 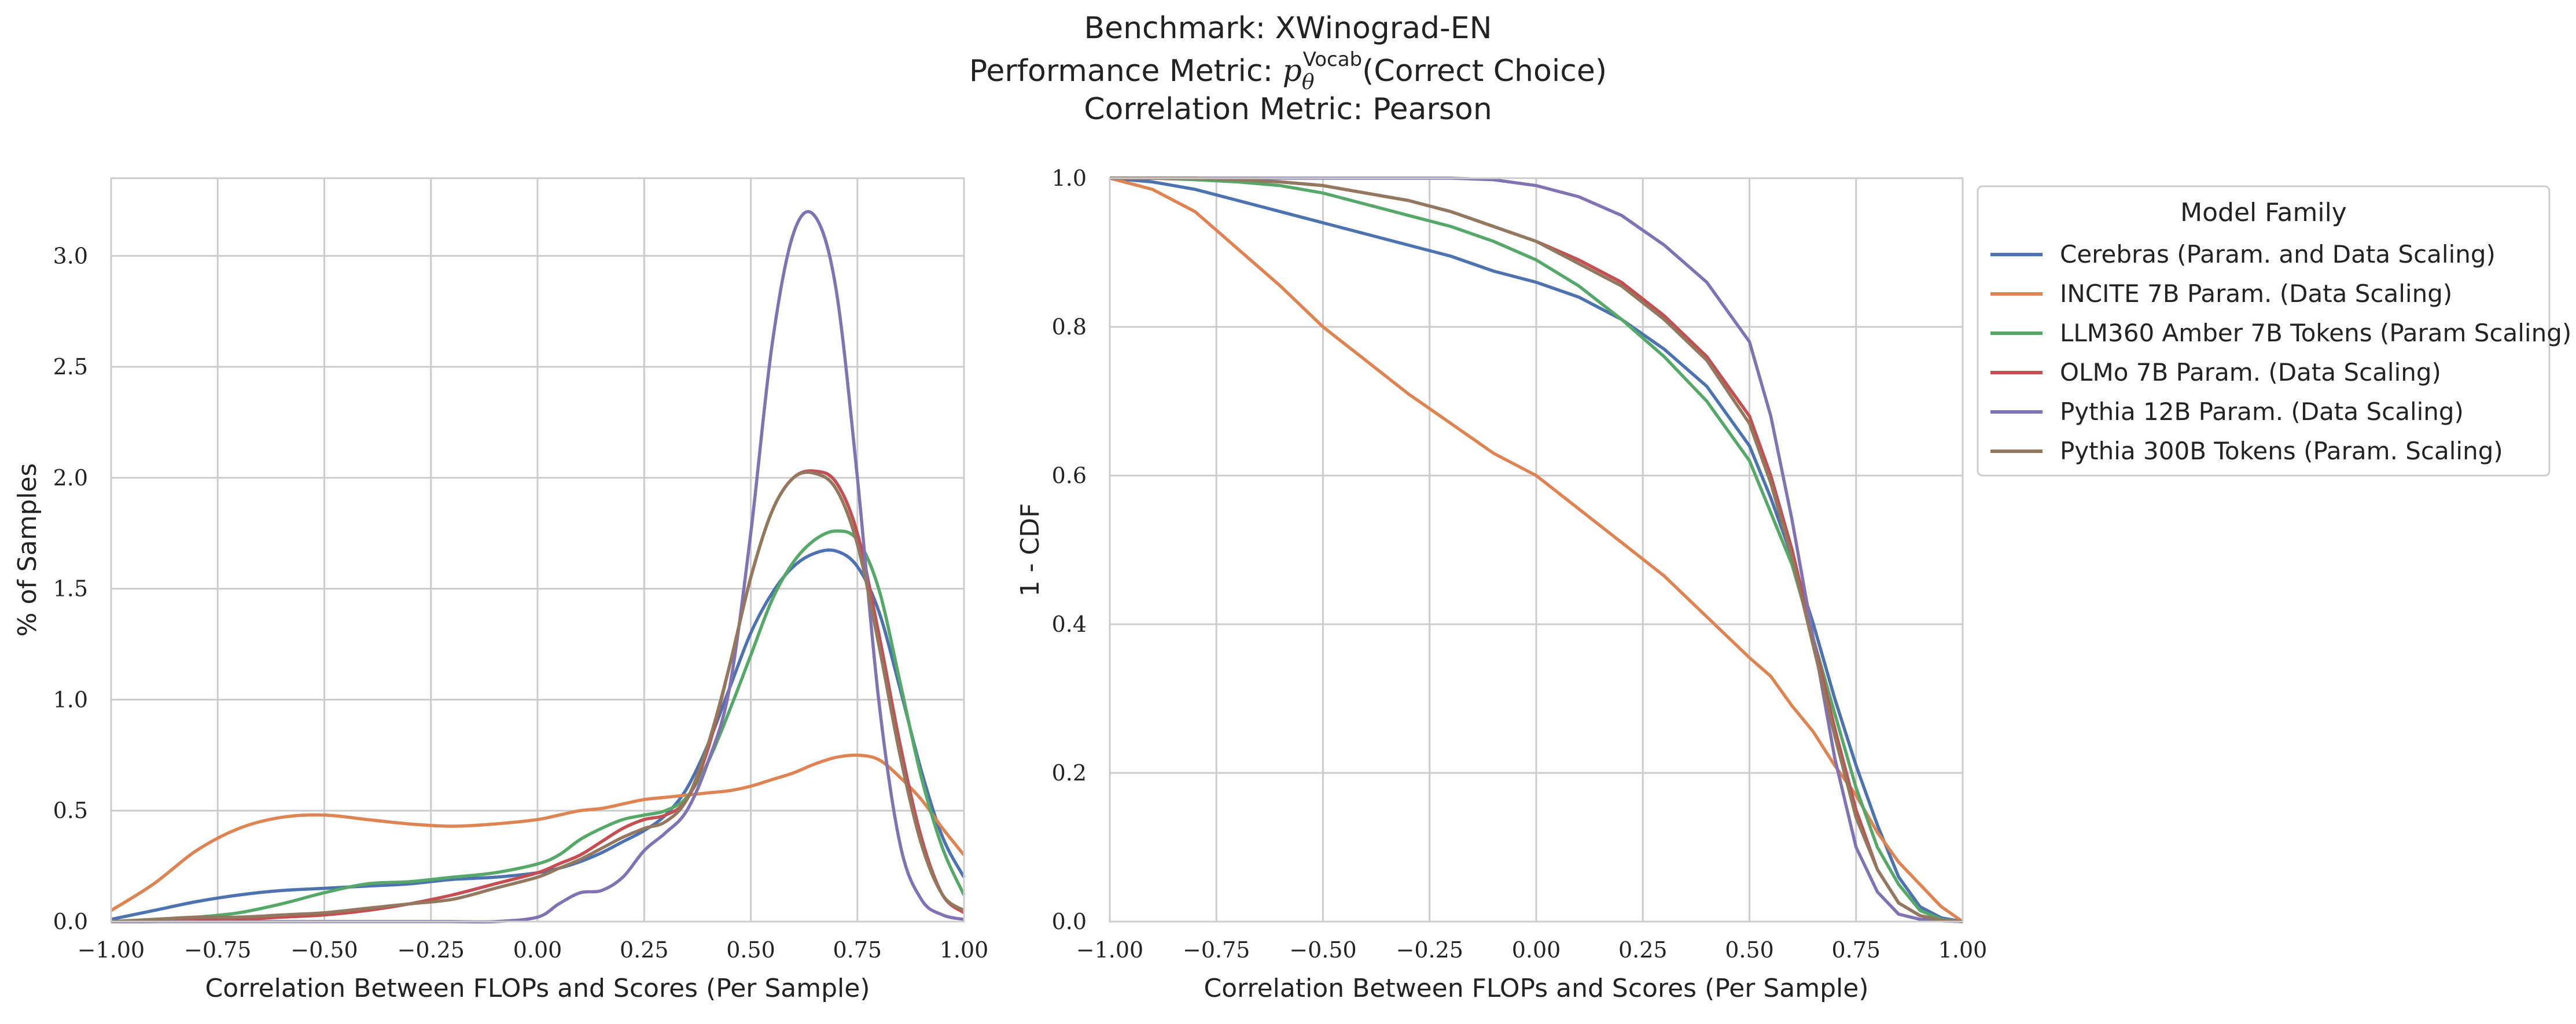 What do you see at coordinates (1963, 950) in the screenshot?
I see `right-x-tick-label: 1.00` at bounding box center [1963, 950].